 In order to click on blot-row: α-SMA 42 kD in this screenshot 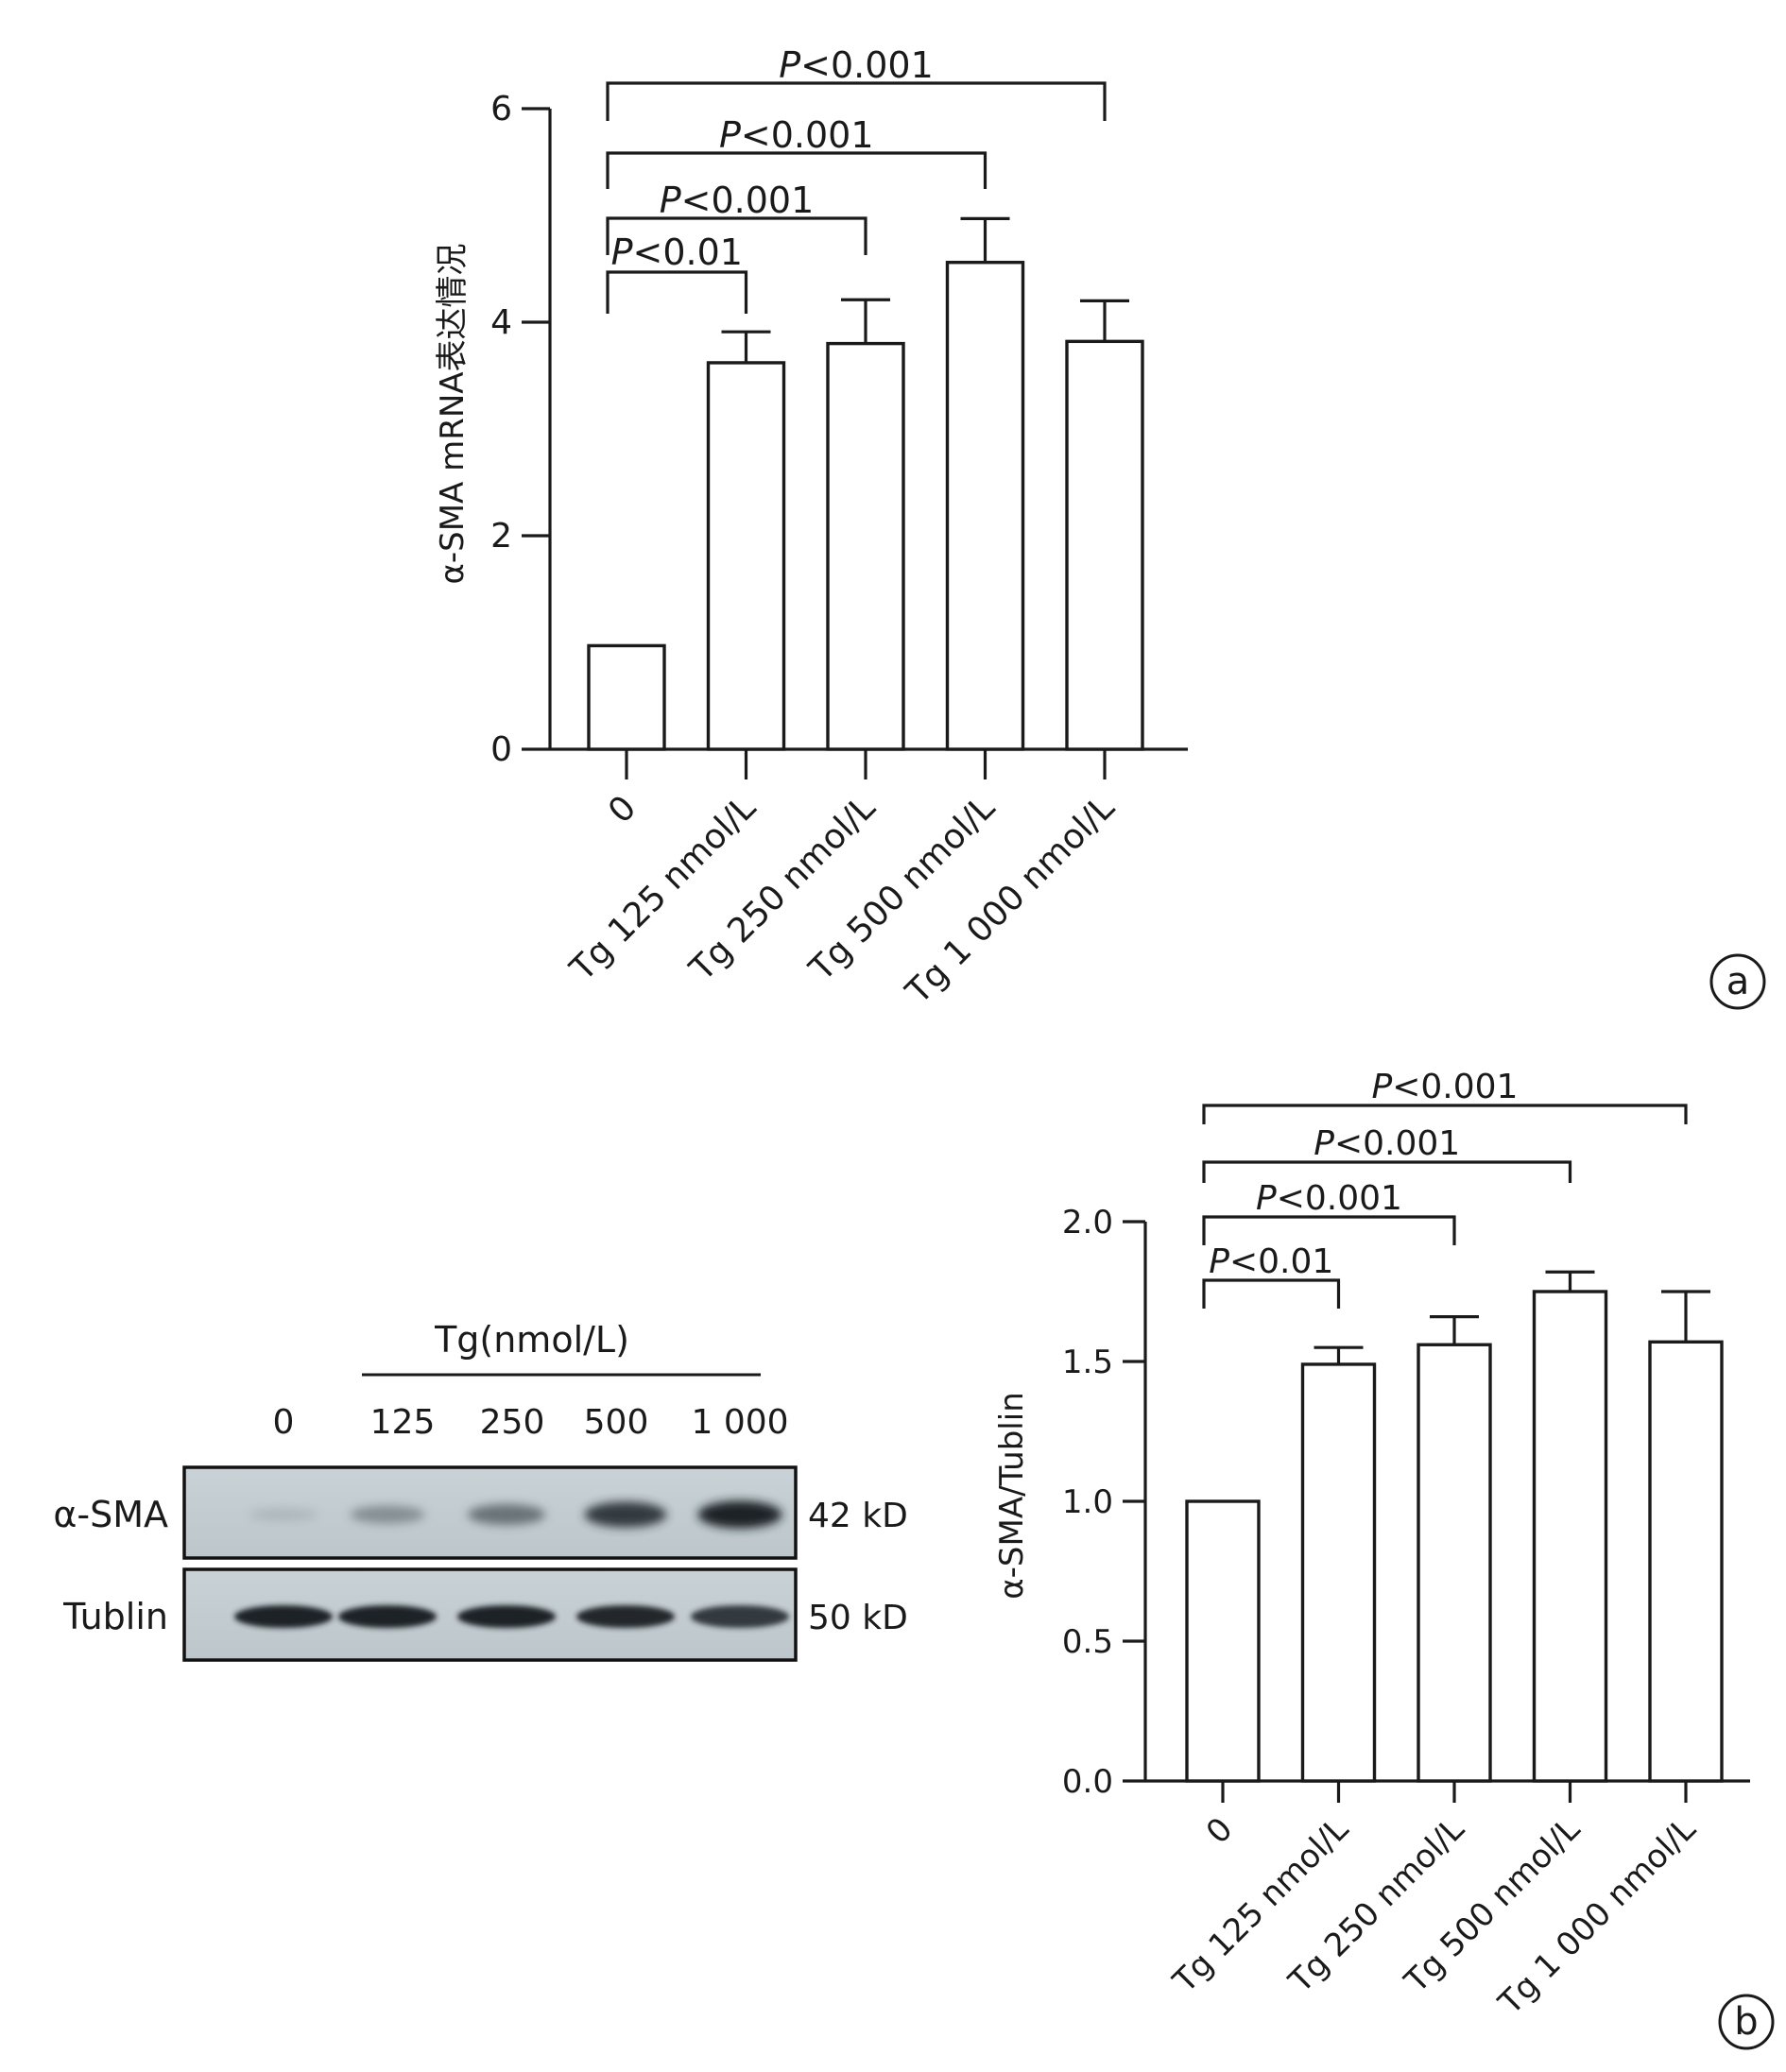, I will do `click(481, 1512)`.